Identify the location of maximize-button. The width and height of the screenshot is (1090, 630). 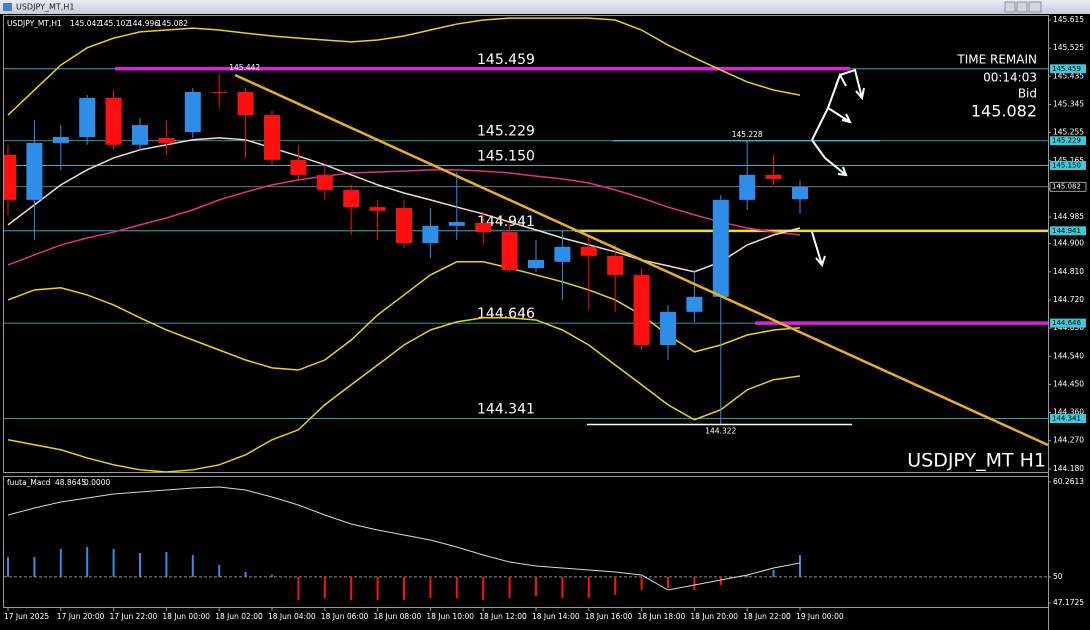
(1022, 7).